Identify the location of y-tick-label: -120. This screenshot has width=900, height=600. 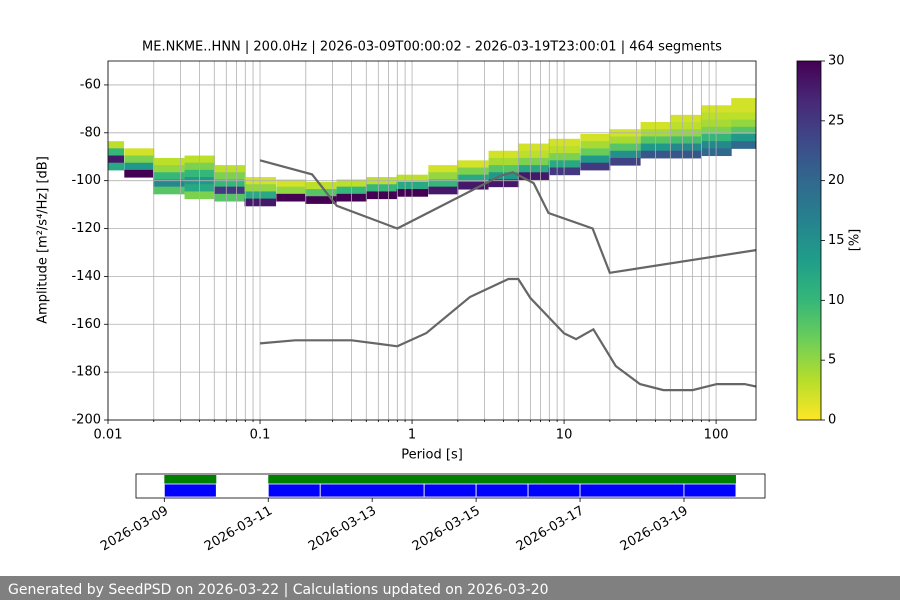
(86, 228).